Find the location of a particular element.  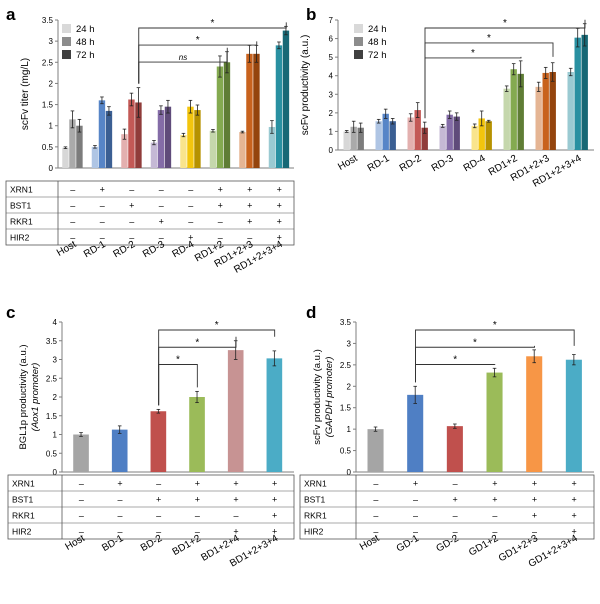

y-tick-label: 1.5 is located at coordinates (346, 408).